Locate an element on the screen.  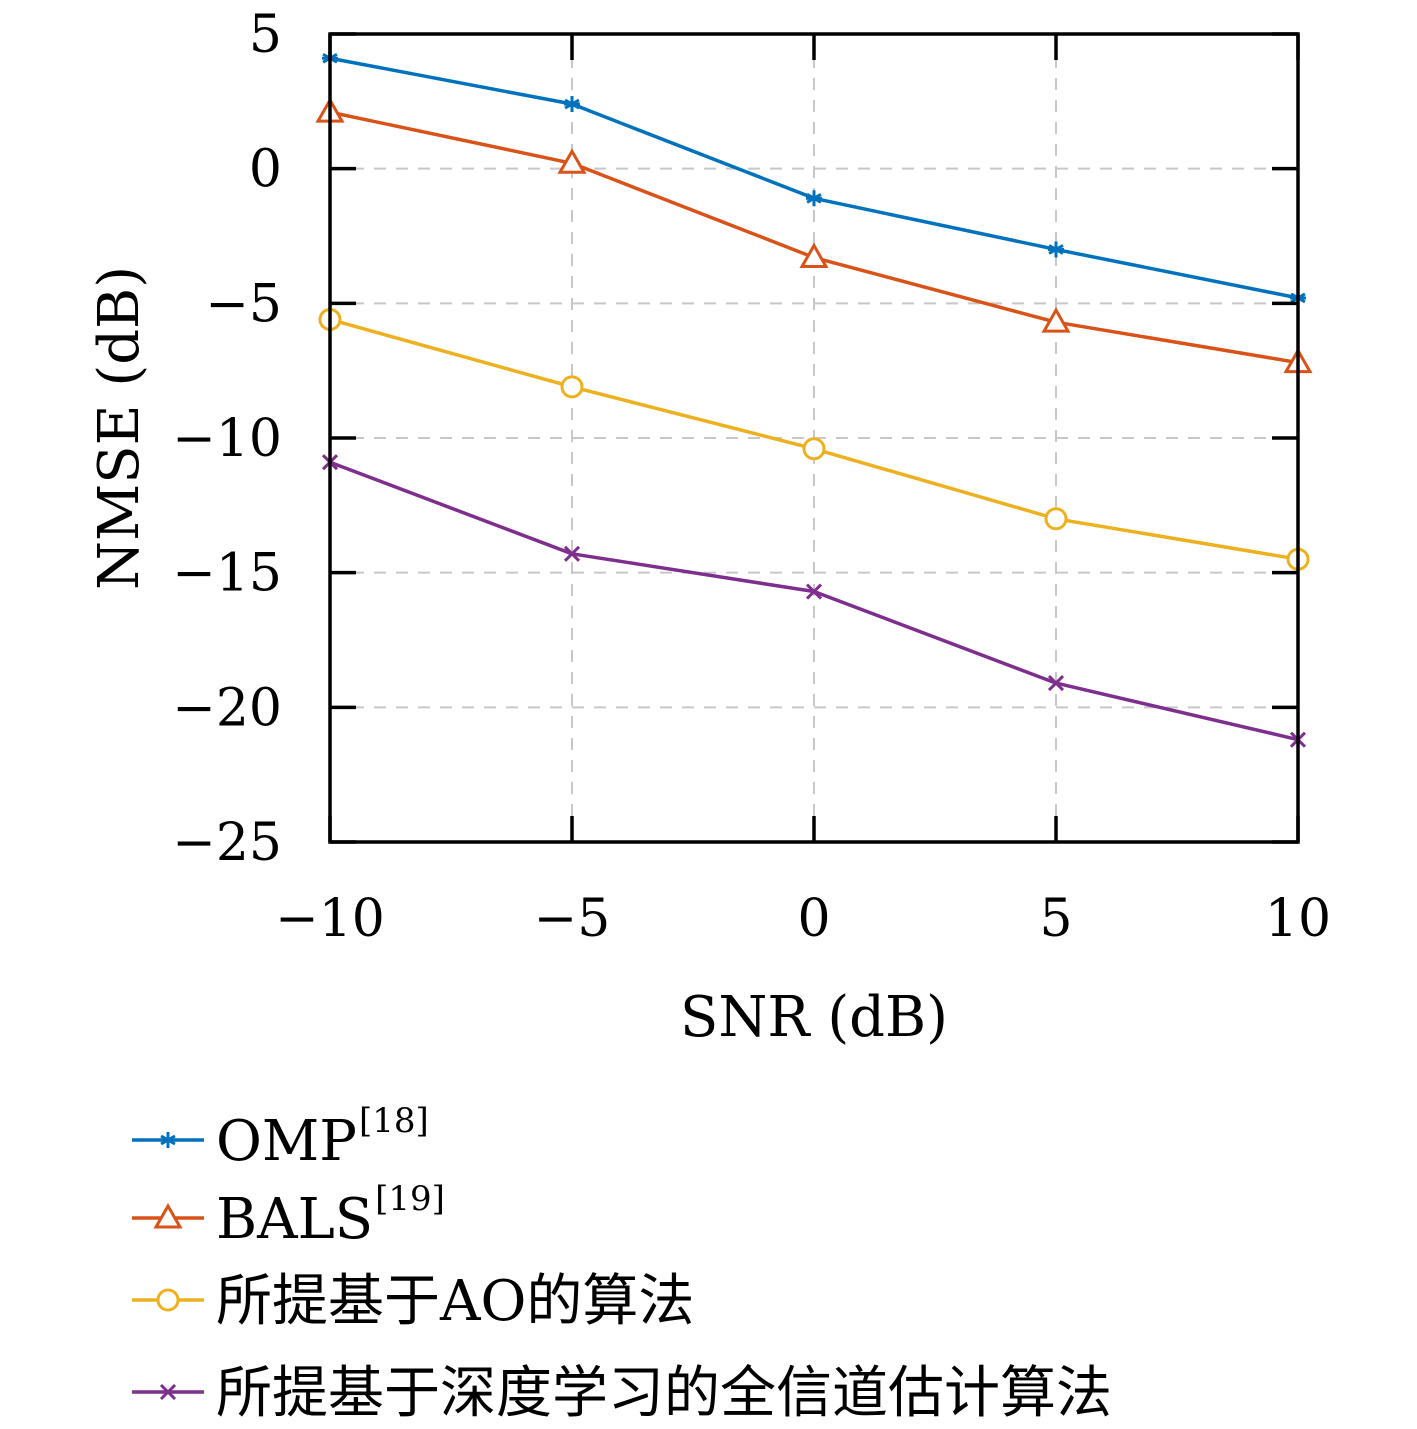
legend-label: 所提基于AO的算法 is located at coordinates (455, 1301).